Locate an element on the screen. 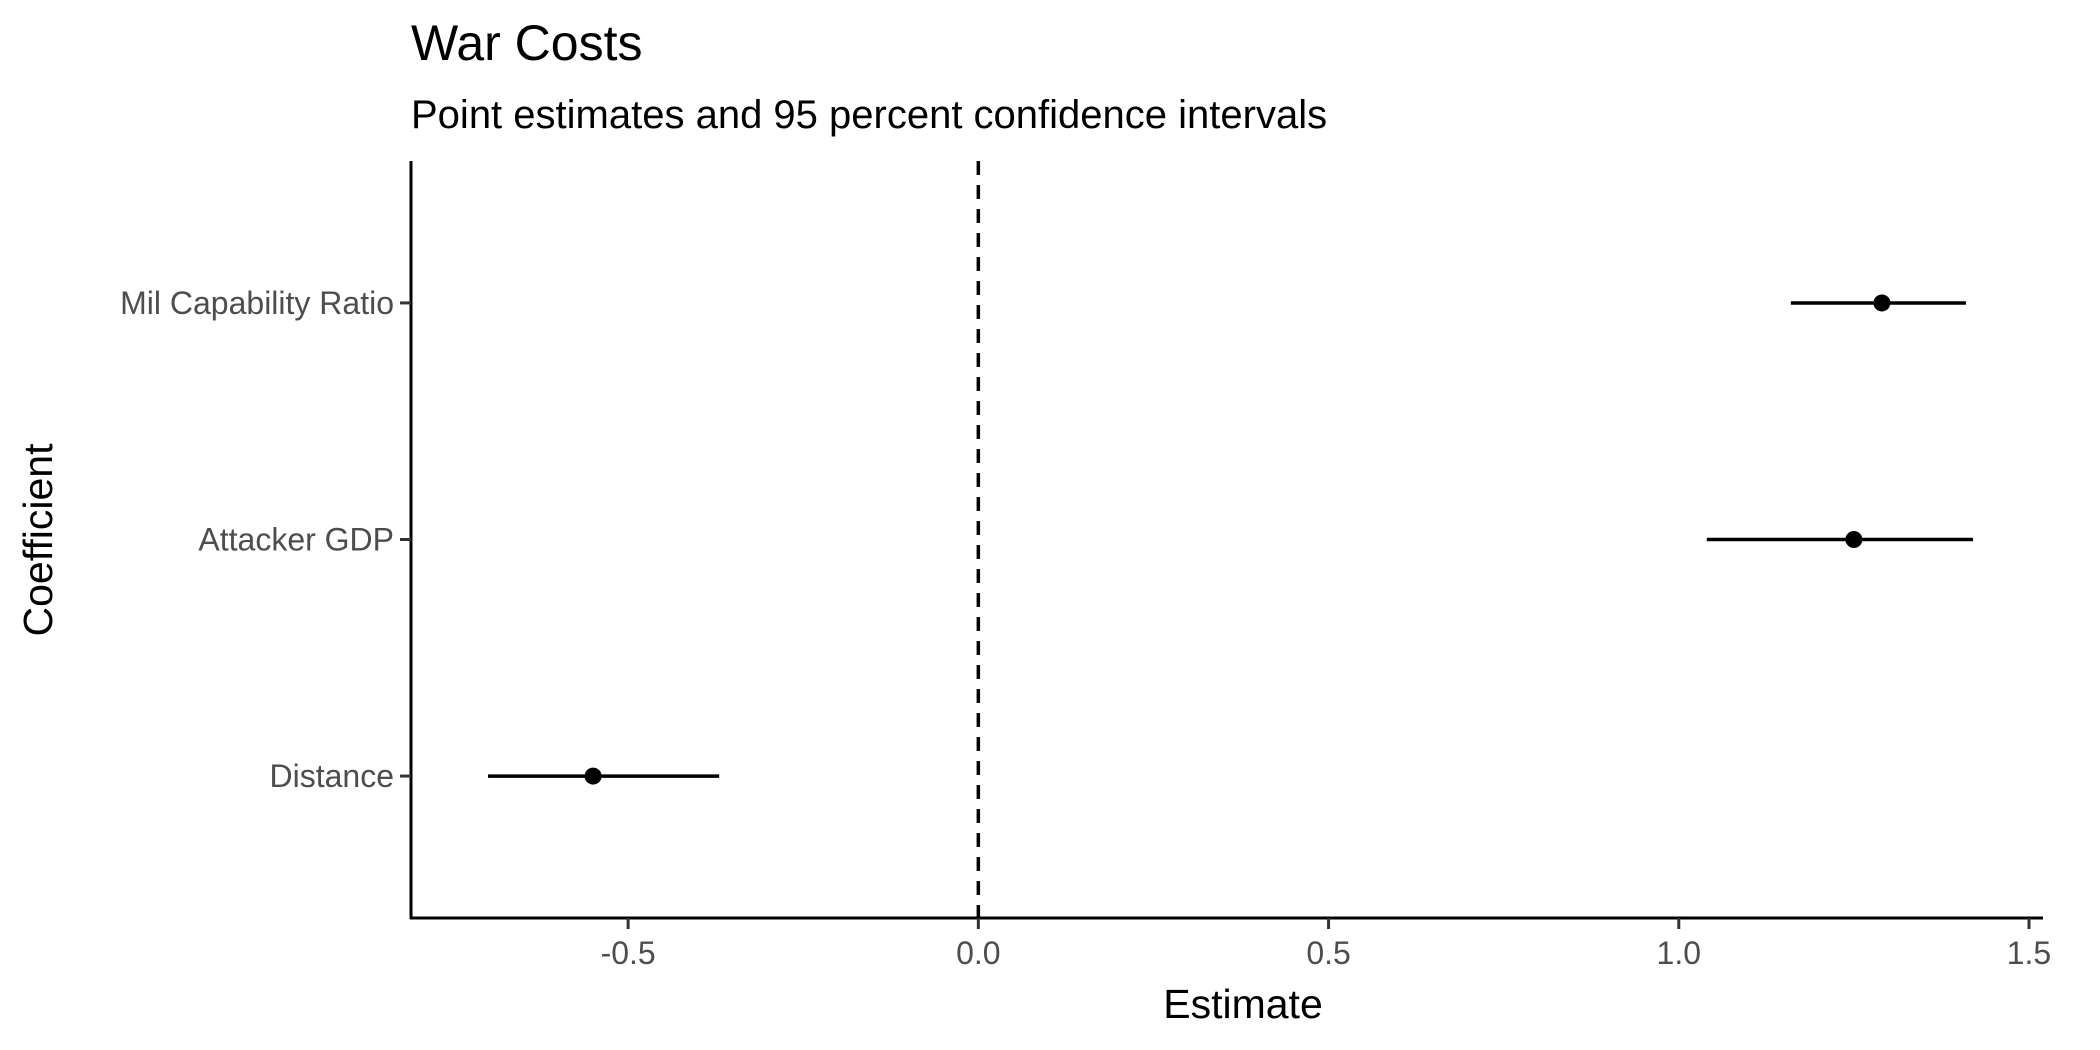 The image size is (2100, 1050). x-tick-label: 1.0 is located at coordinates (1679, 953).